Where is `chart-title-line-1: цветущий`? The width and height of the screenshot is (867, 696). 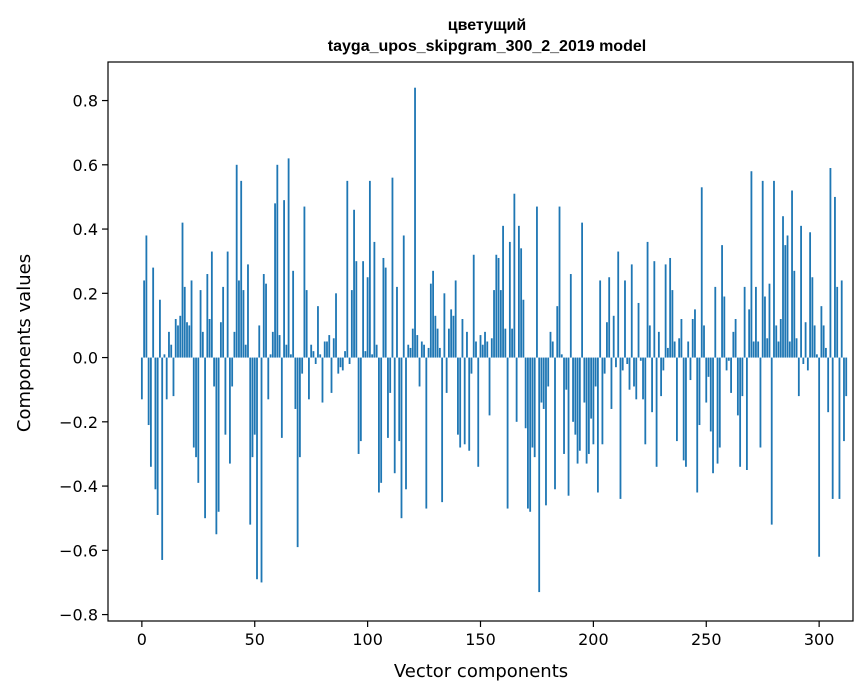 chart-title-line-1: цветущий is located at coordinates (487, 25).